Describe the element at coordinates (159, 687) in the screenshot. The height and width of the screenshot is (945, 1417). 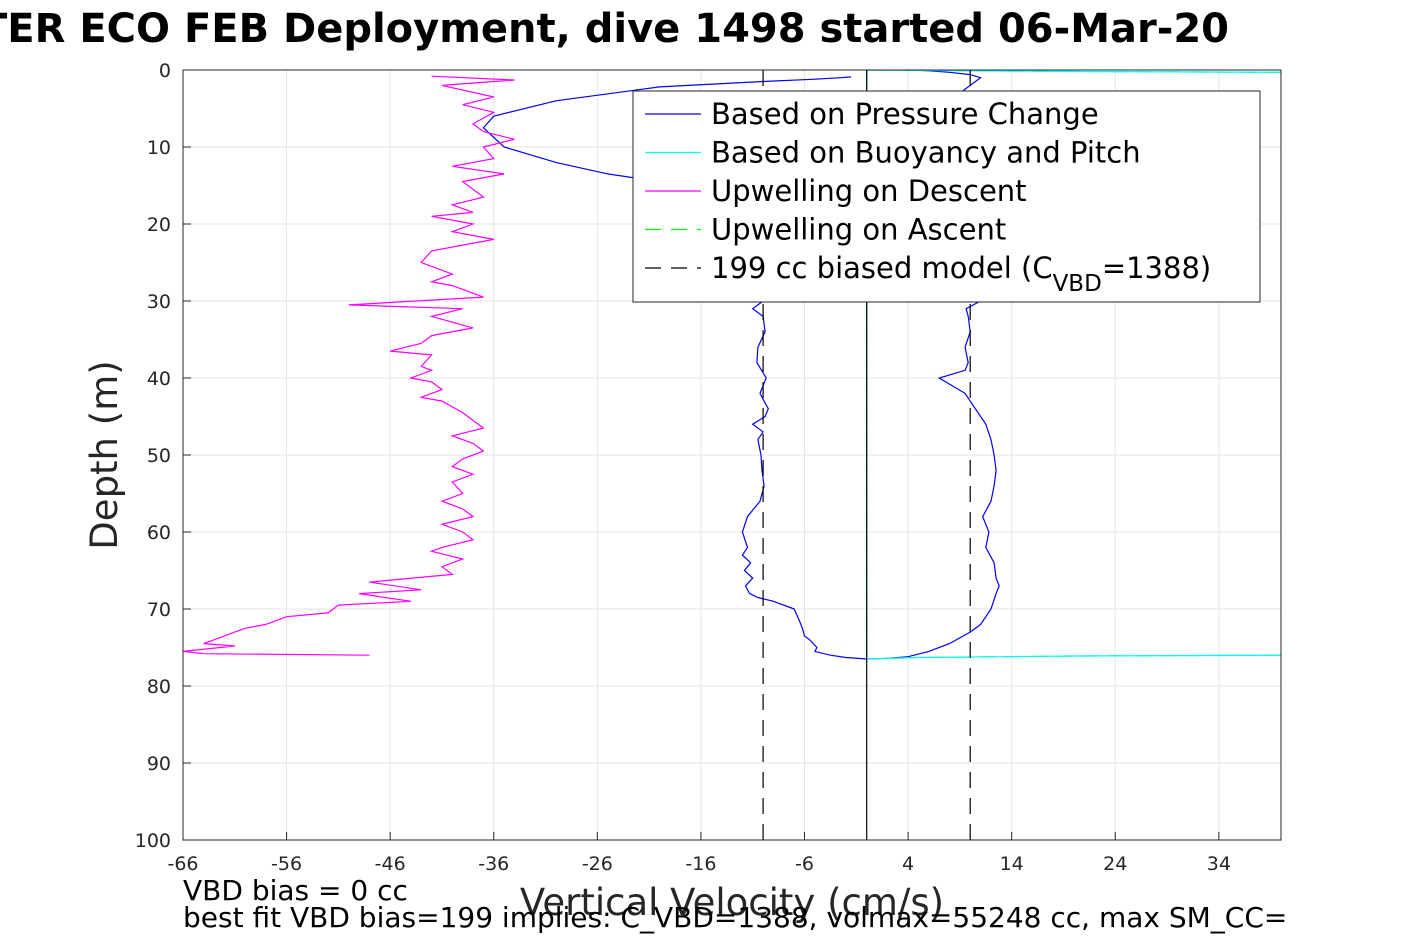
I see `y-tick-label: 80` at that location.